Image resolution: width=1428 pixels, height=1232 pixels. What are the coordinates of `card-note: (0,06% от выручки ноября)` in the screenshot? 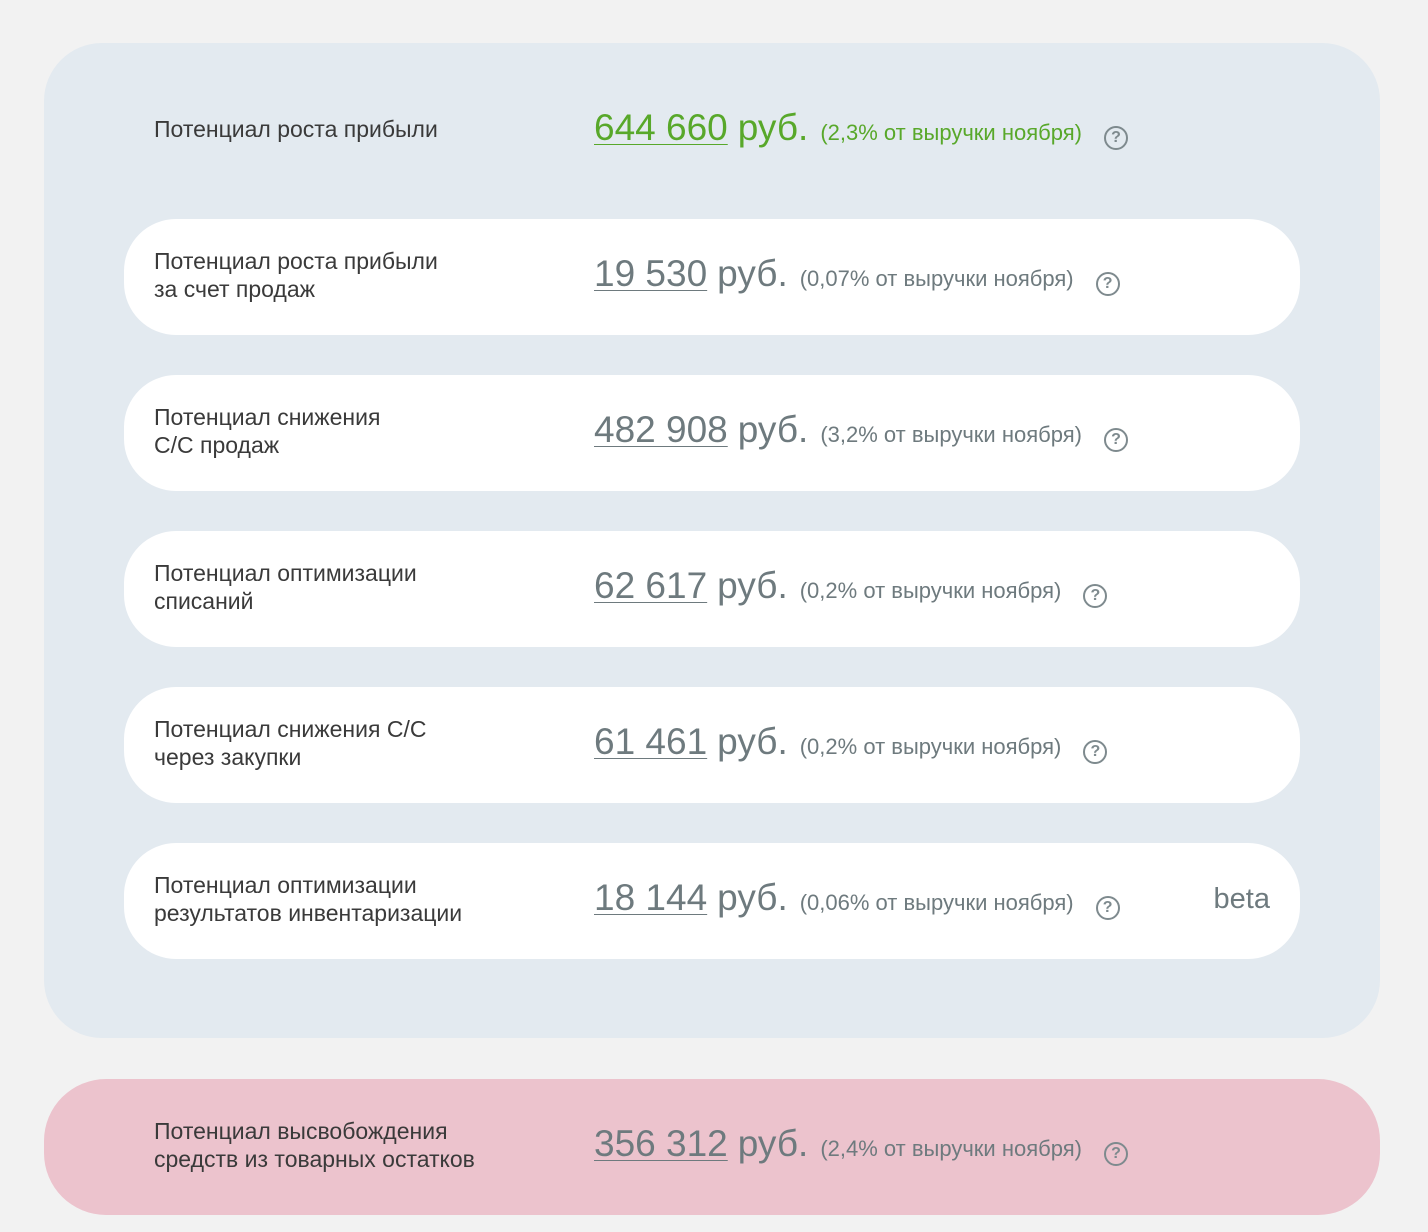 It's located at (936, 902).